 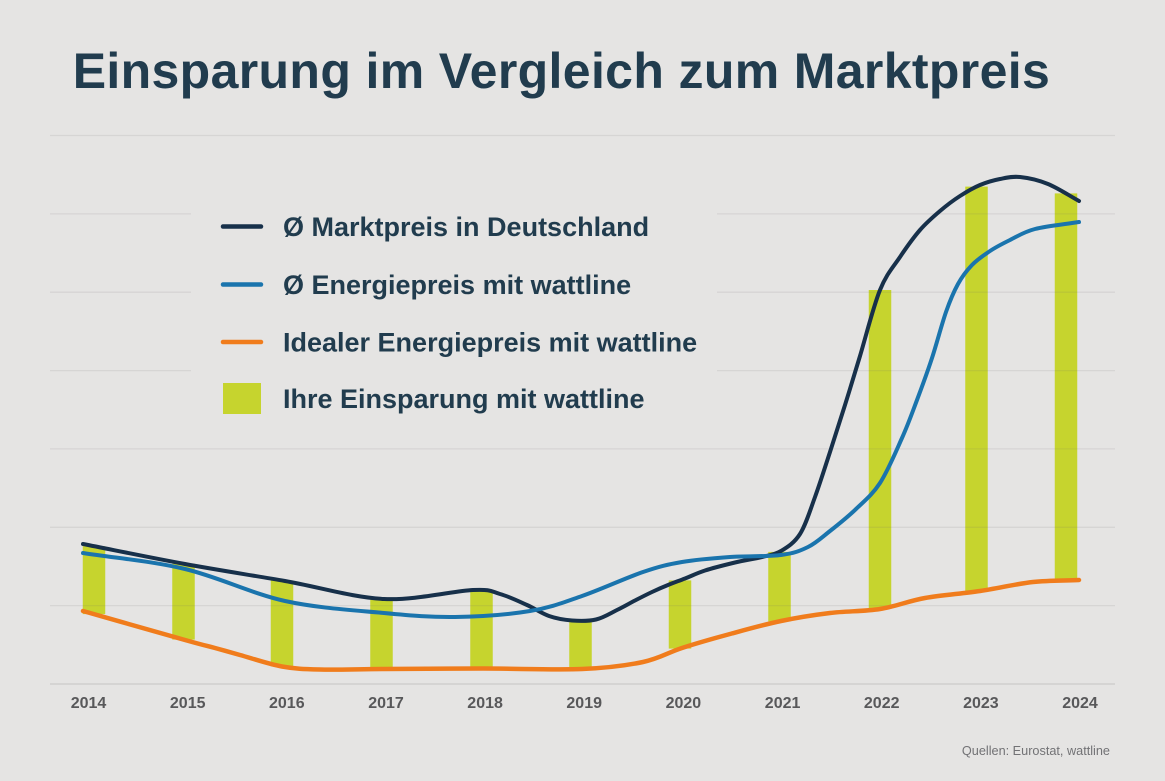 I want to click on svg-text: 2014, so click(x=89, y=703).